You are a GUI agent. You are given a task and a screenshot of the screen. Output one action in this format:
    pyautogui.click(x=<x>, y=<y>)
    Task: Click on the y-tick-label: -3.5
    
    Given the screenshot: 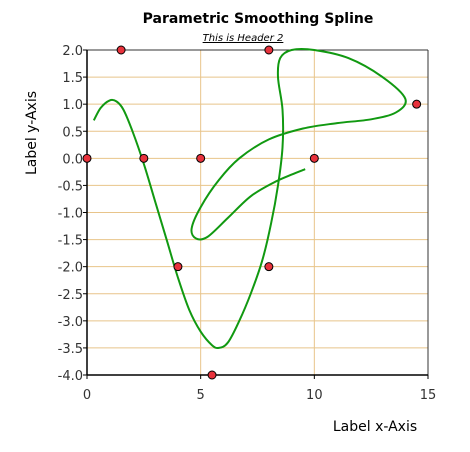 What is the action you would take?
    pyautogui.click(x=70, y=349)
    